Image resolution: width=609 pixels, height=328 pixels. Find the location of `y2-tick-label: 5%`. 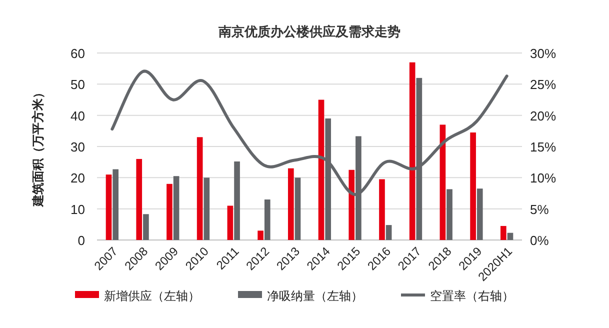

y2-tick-label: 5% is located at coordinates (540, 209).